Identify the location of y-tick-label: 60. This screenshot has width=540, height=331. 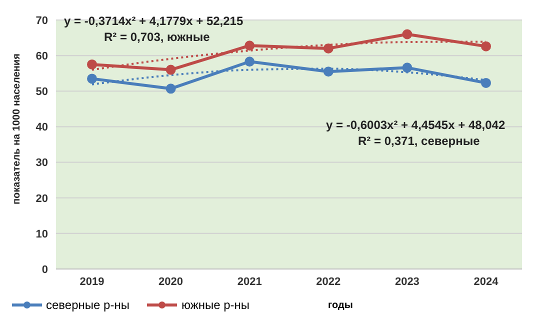
(42, 56).